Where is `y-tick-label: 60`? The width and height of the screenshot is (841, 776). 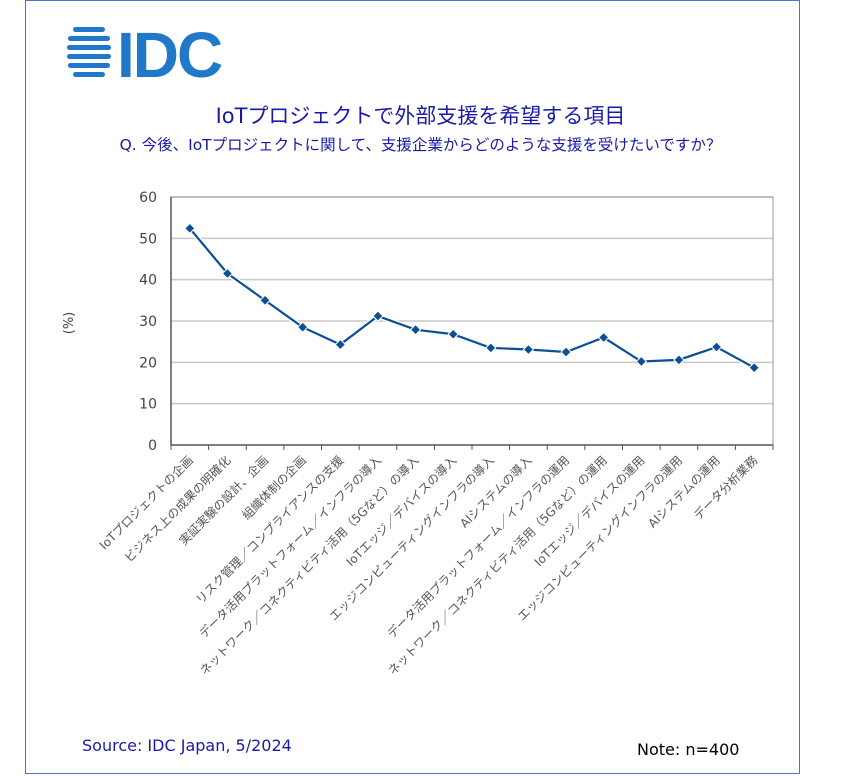
y-tick-label: 60 is located at coordinates (148, 198).